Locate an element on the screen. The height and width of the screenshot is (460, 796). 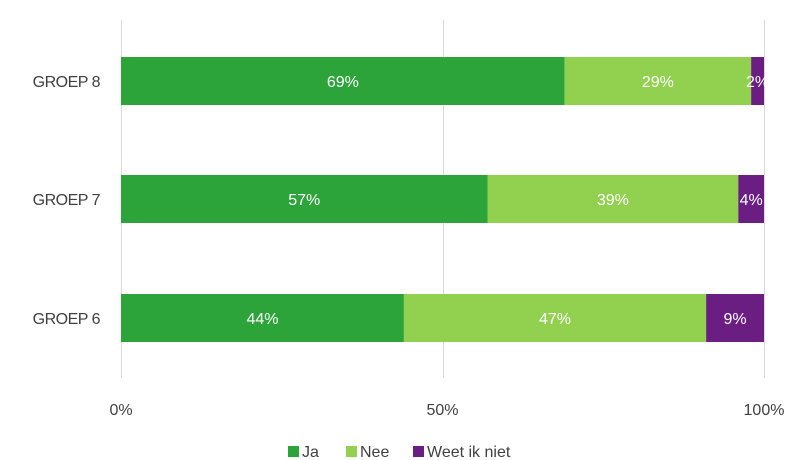
data-label: 39% is located at coordinates (613, 200).